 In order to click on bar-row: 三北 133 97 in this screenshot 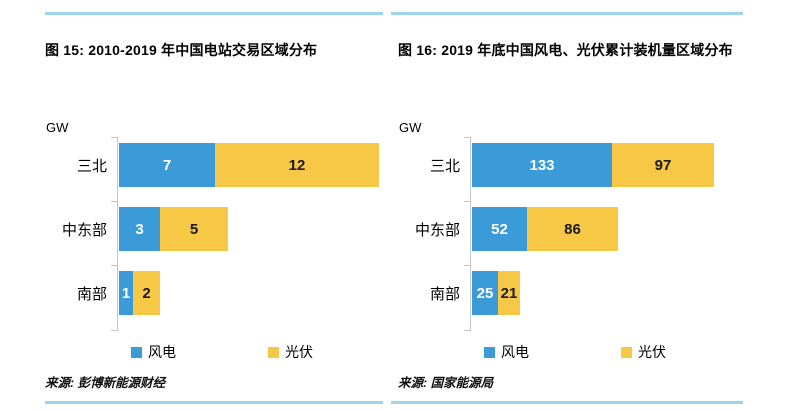, I will do `click(570, 165)`.